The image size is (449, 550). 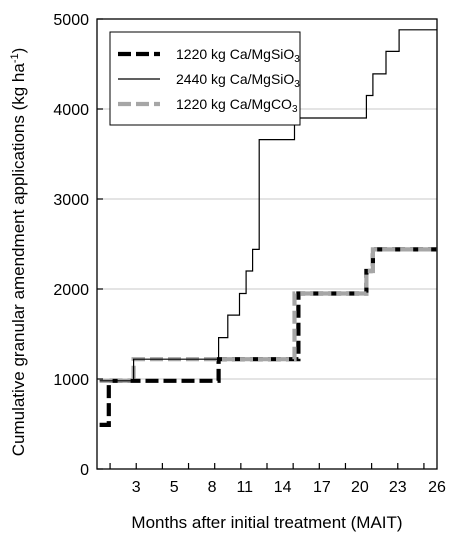 I want to click on legend-item: 2440 kg Ca/MgSiO3, so click(x=209, y=80).